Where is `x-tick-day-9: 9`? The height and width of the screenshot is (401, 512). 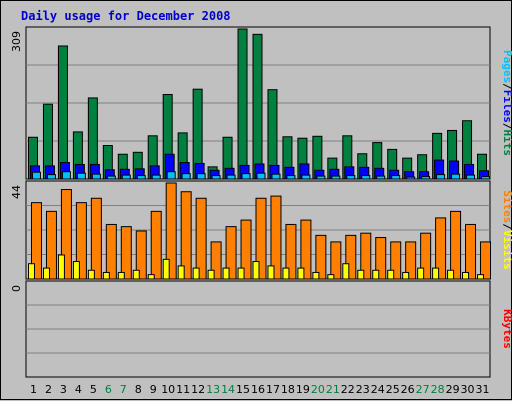
x-tick-day-9: 9 is located at coordinates (153, 389).